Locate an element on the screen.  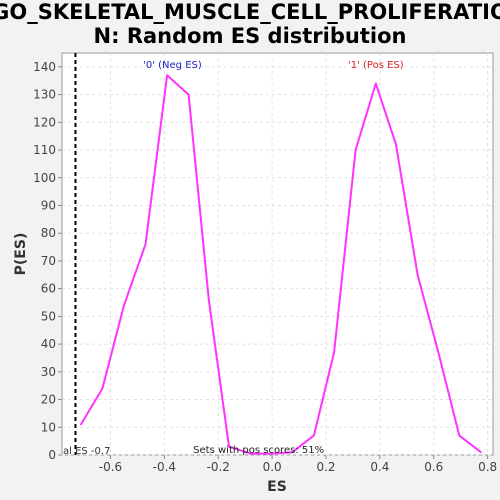
y-tick-label: 50 is located at coordinates (48, 316).